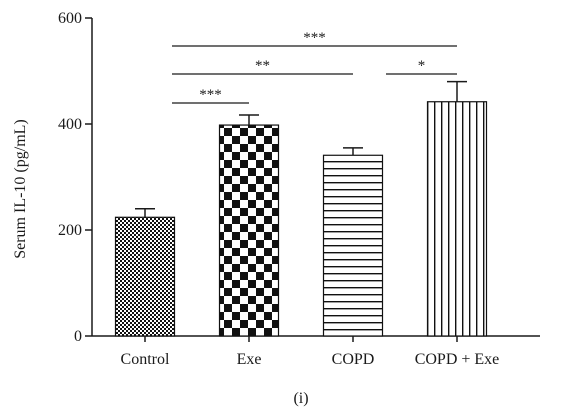 The image size is (566, 413). I want to click on y-axis-title: Serum IL-10 (pg/mL), so click(20, 189).